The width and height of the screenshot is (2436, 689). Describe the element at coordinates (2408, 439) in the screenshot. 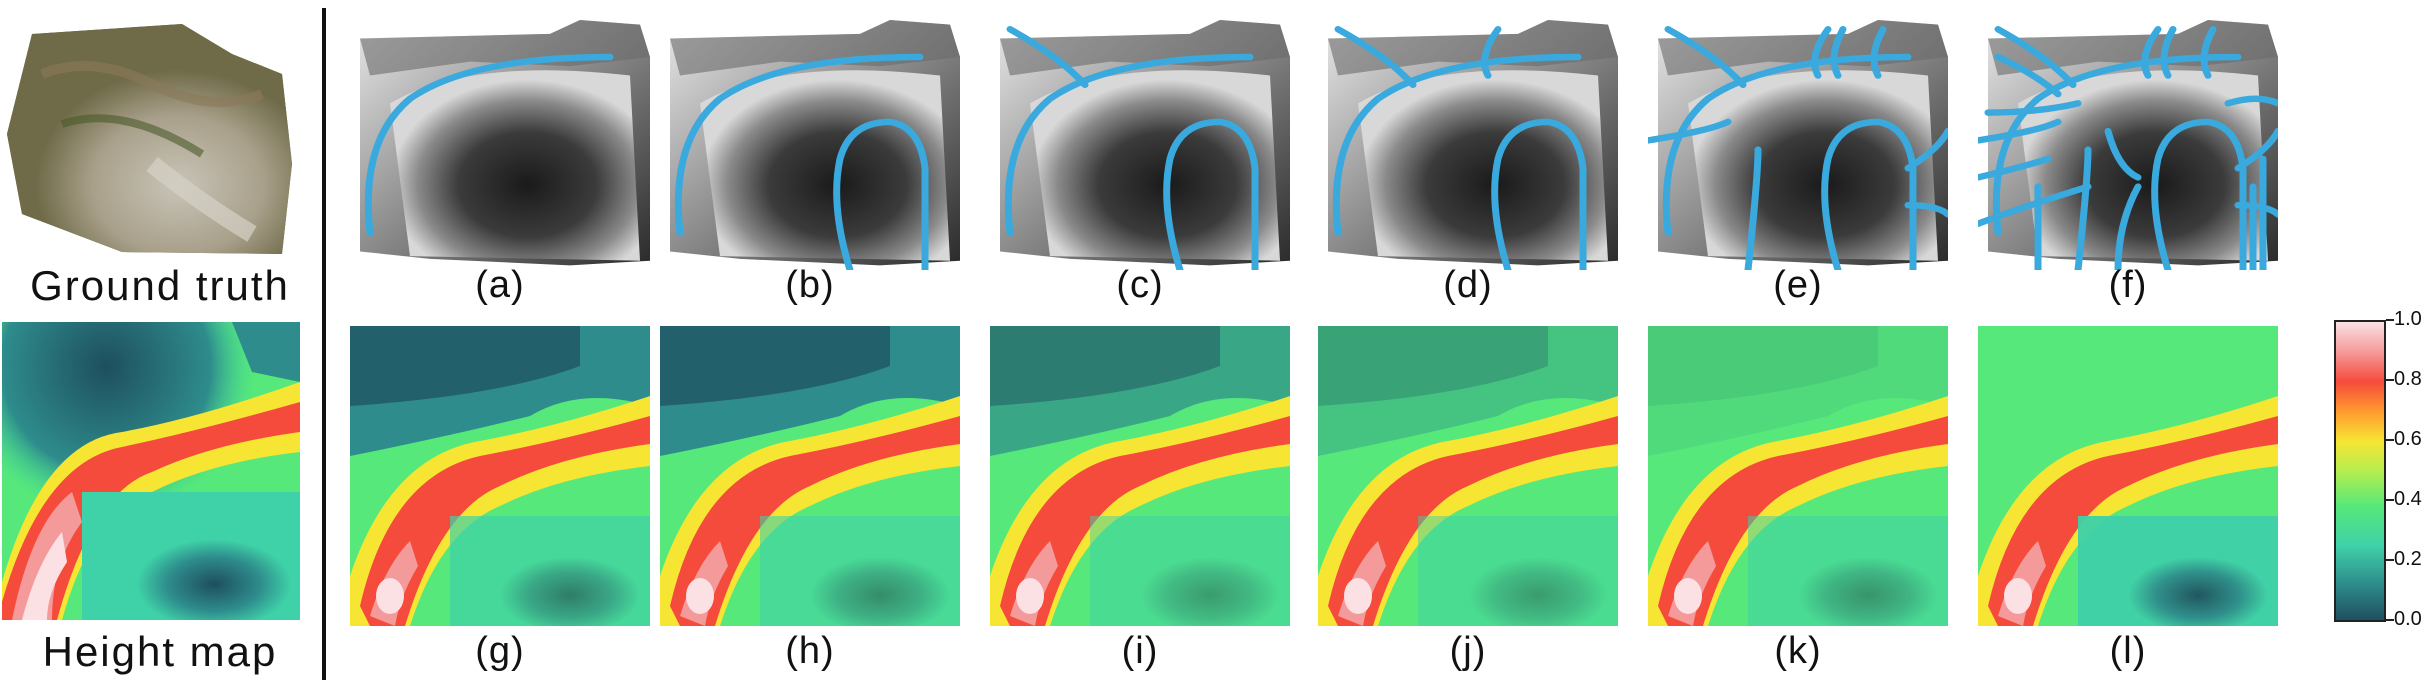

I see `colorbar-tick-label: 0.6` at that location.